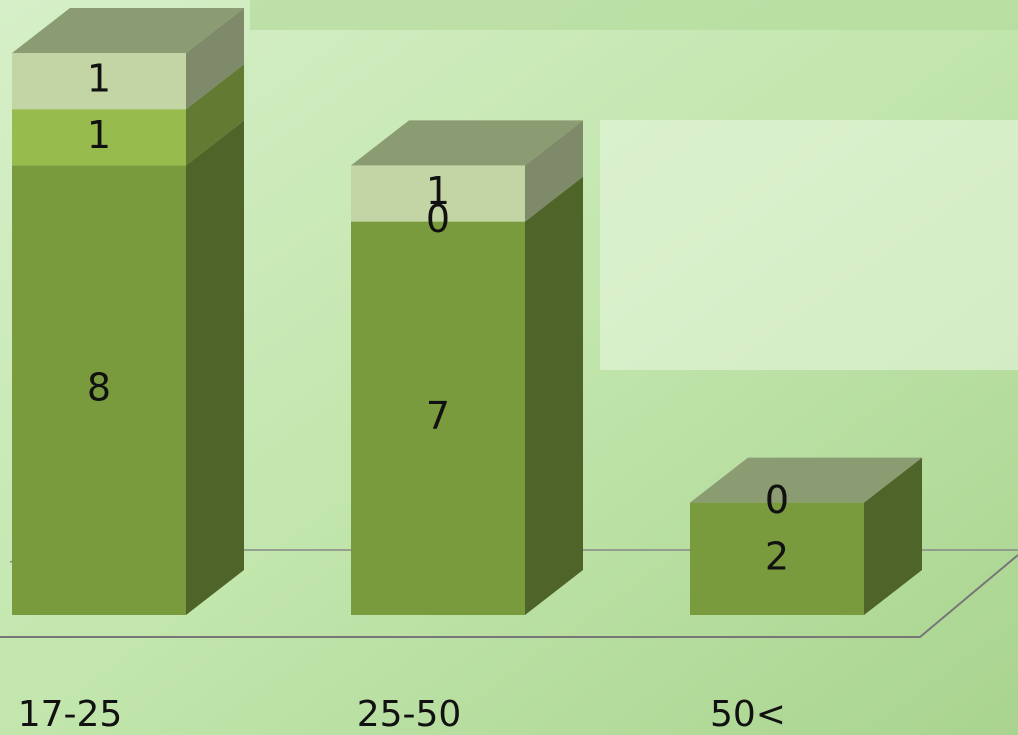  What do you see at coordinates (748, 714) in the screenshot?
I see `x-tick-label: 50<` at bounding box center [748, 714].